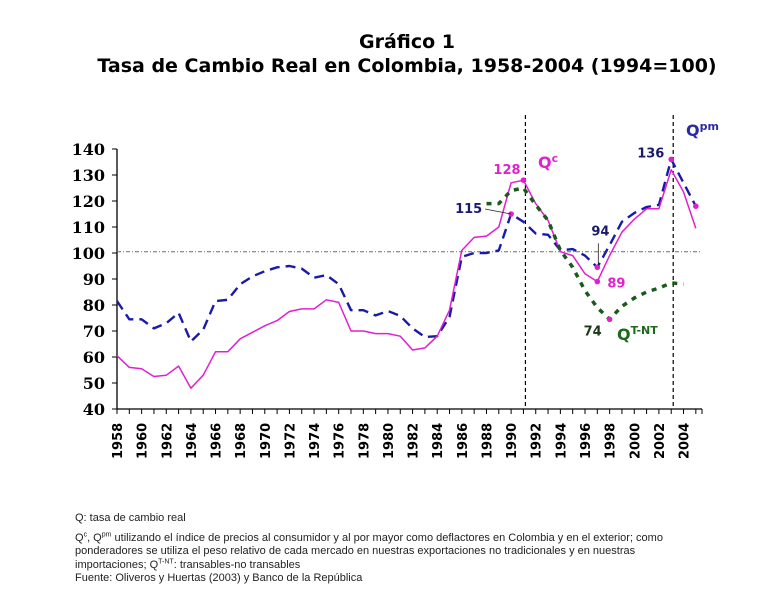  What do you see at coordinates (217, 441) in the screenshot?
I see `x-tick-label: 1966` at bounding box center [217, 441].